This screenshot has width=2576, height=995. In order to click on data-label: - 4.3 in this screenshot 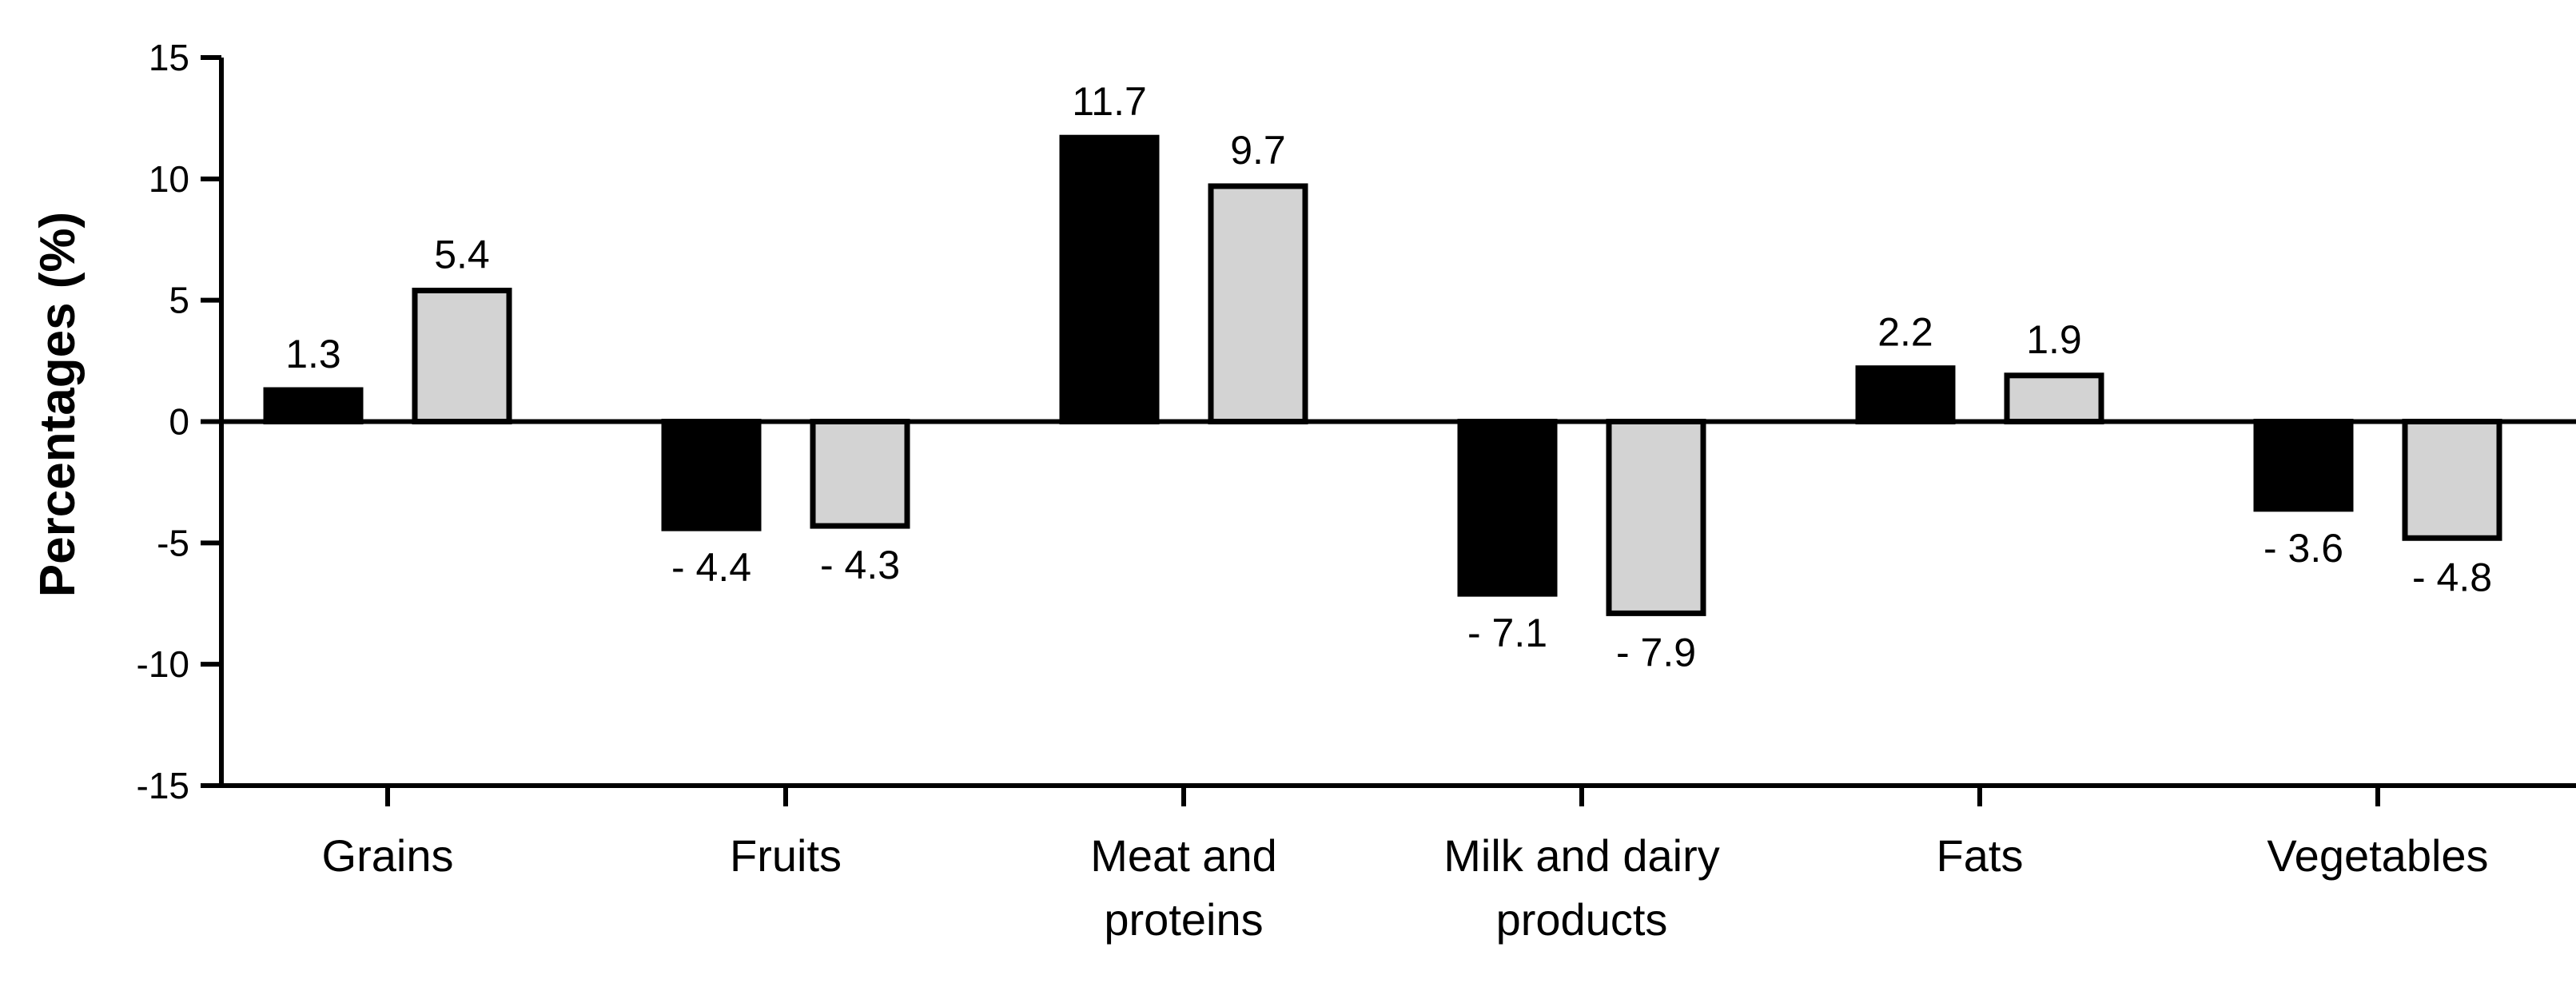, I will do `click(860, 565)`.